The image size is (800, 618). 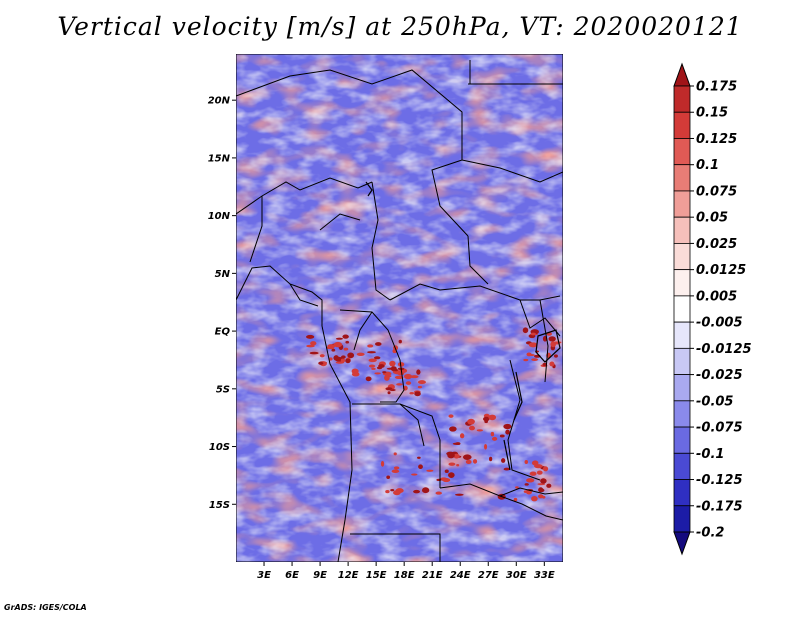 I want to click on lon-tick-label: 3E, so click(x=264, y=575).